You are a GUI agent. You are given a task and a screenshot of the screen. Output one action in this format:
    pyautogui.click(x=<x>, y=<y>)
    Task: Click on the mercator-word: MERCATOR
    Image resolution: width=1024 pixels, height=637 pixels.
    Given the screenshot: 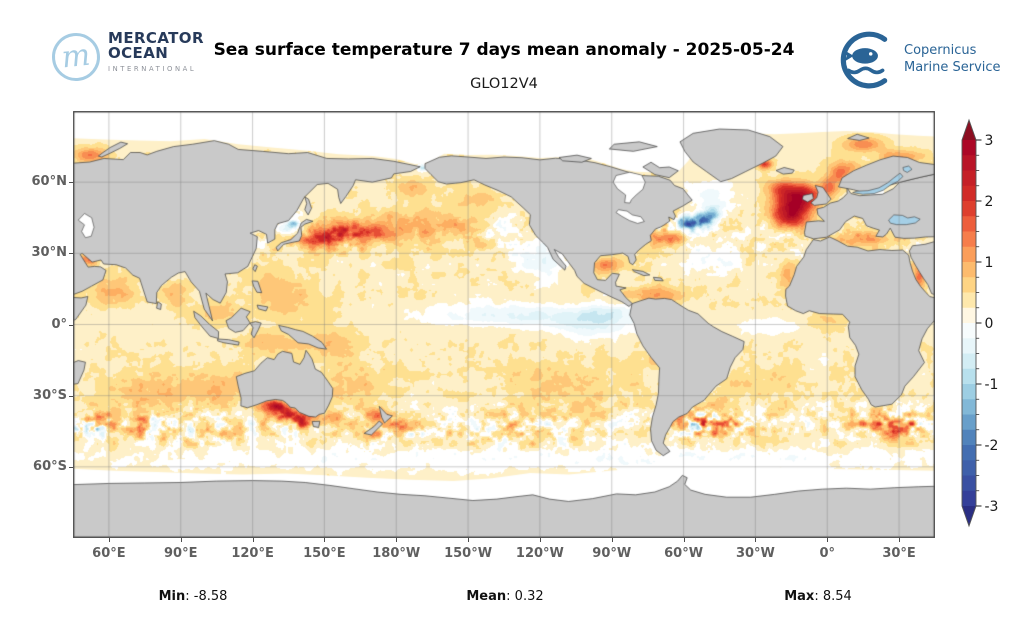 What is the action you would take?
    pyautogui.click(x=156, y=38)
    